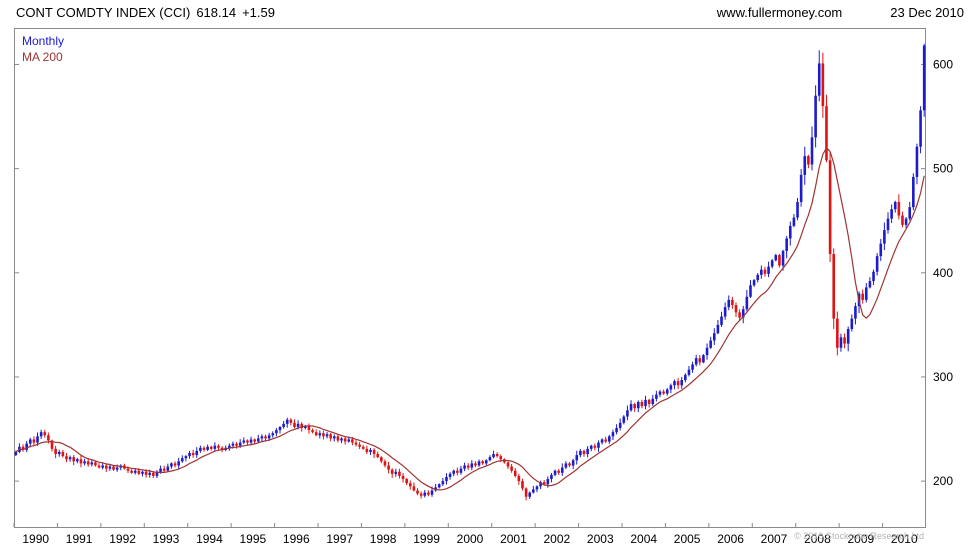  What do you see at coordinates (943, 377) in the screenshot?
I see `y-axis-tick-label: 300` at bounding box center [943, 377].